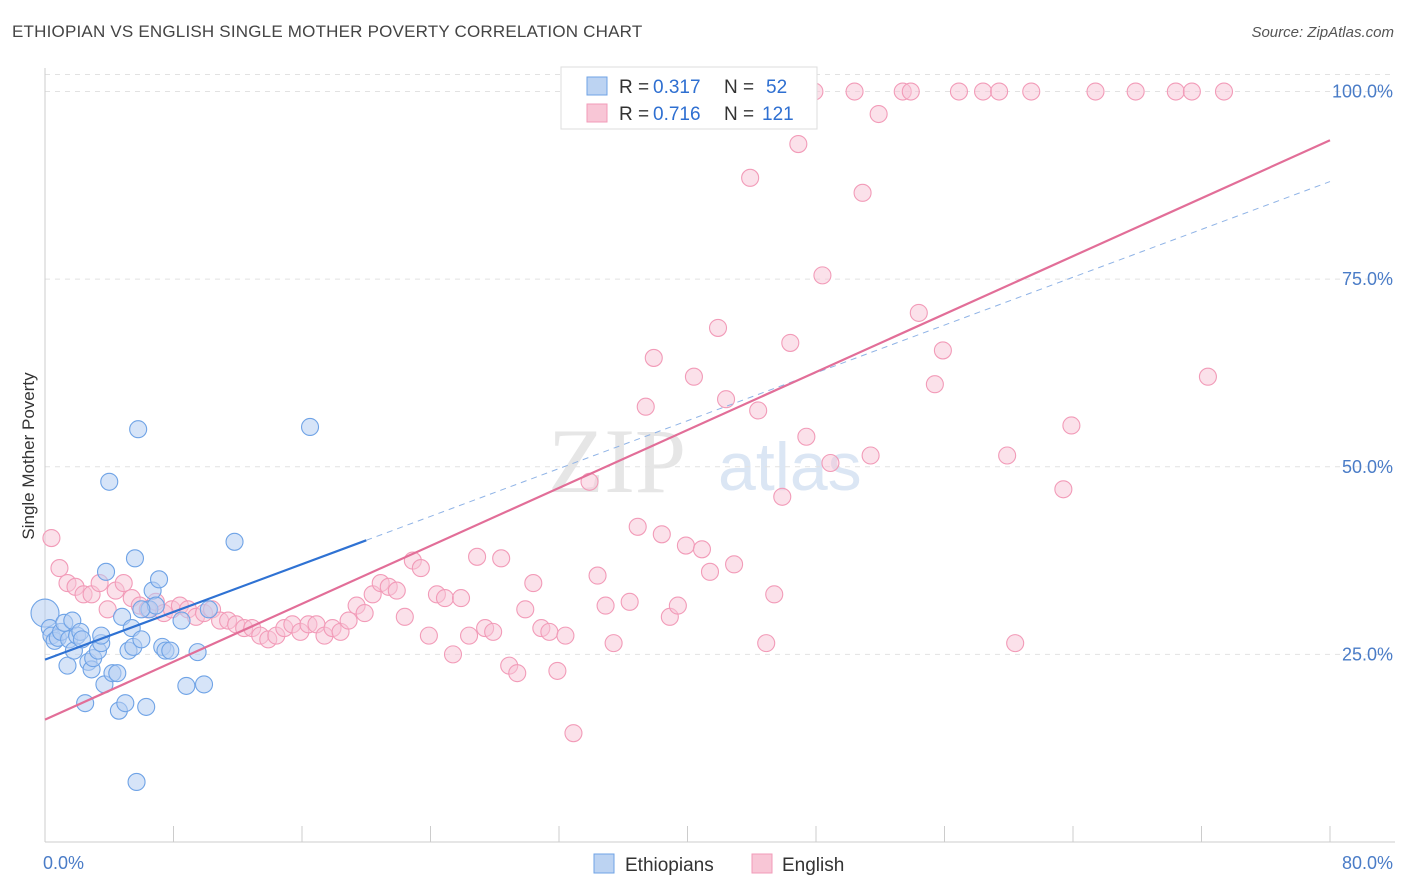 This screenshot has width=1406, height=892. I want to click on legend-n-value-2: 121, so click(778, 114).